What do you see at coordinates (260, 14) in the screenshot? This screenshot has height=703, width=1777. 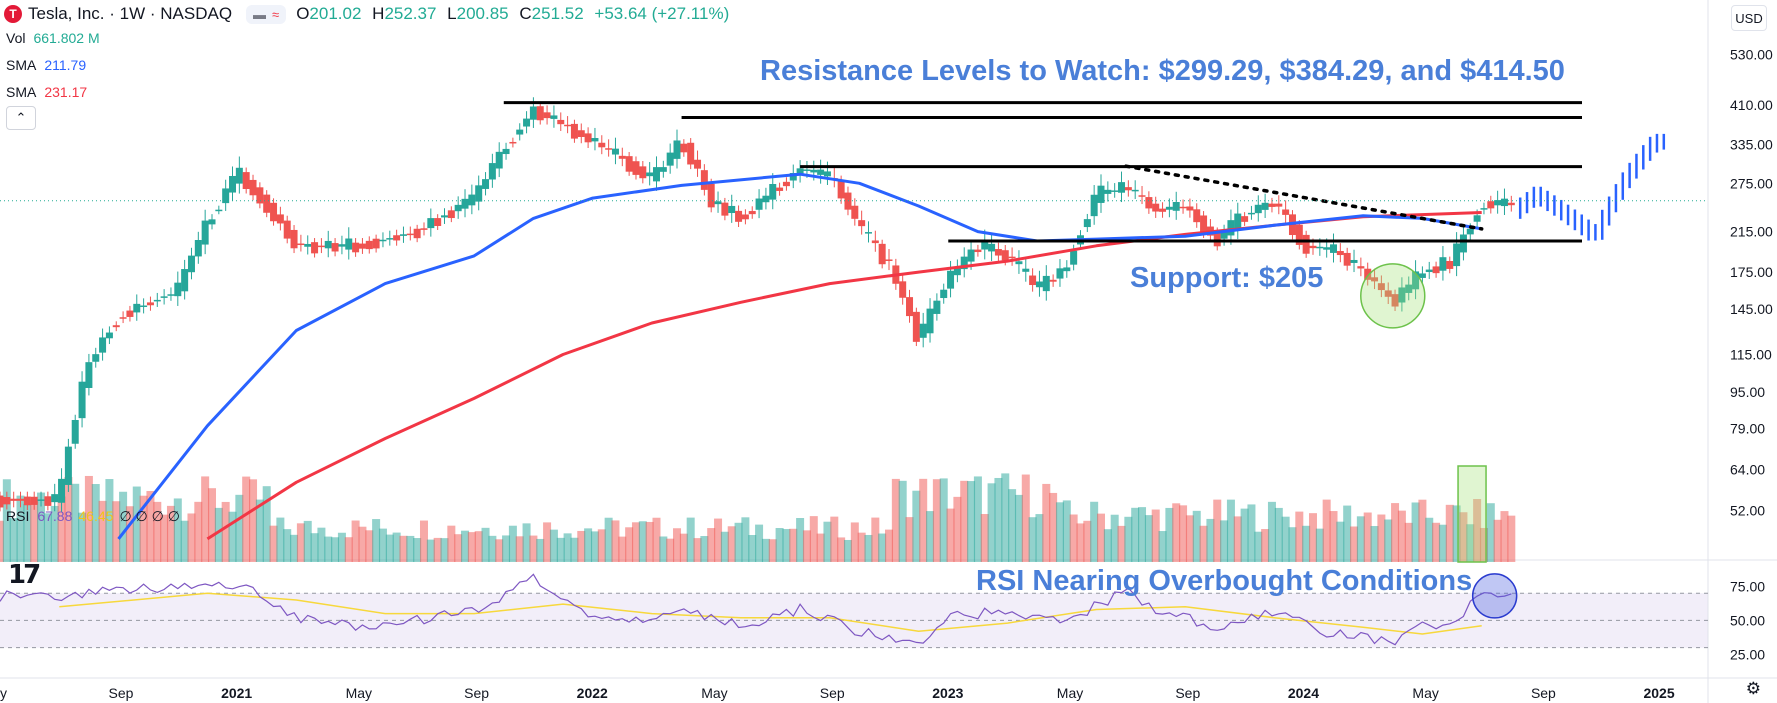 I see `minus-icon: ▬` at bounding box center [260, 14].